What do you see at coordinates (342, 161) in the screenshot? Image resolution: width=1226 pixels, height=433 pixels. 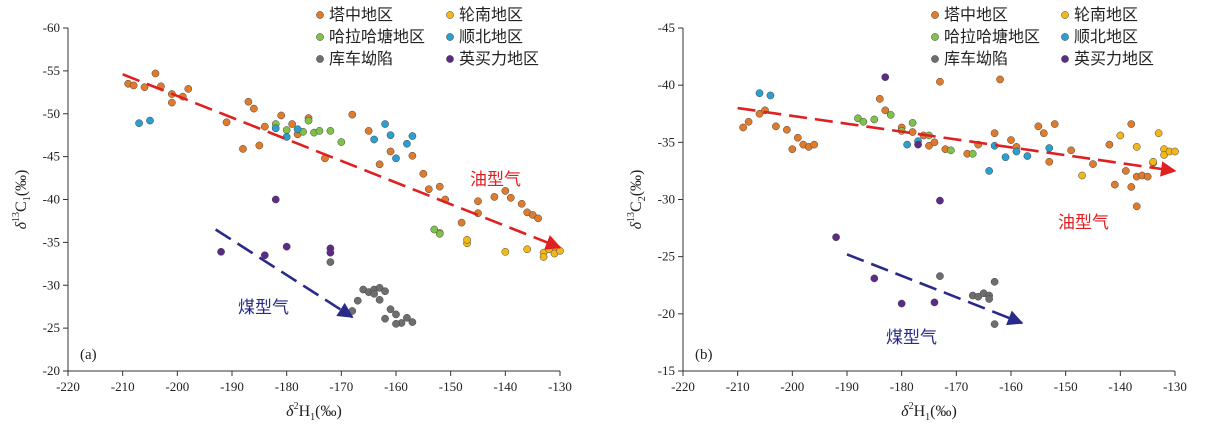 I see `oil-gas-trend-arrow` at bounding box center [342, 161].